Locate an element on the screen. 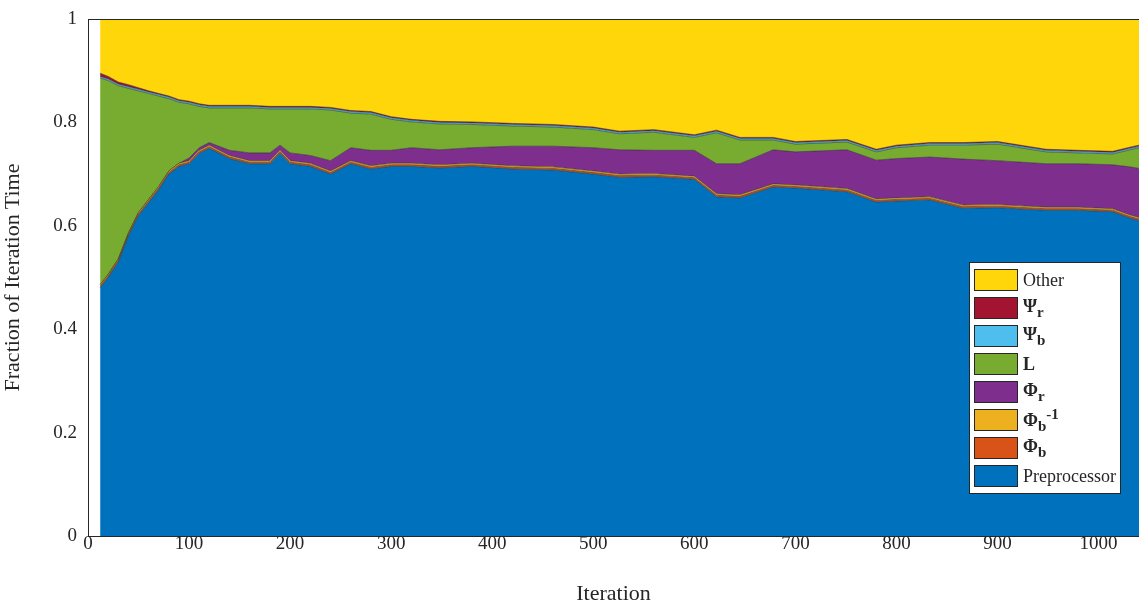 This screenshot has height=607, width=1139. legend-label: Φ$_{b}$ is located at coordinates (1035, 448).